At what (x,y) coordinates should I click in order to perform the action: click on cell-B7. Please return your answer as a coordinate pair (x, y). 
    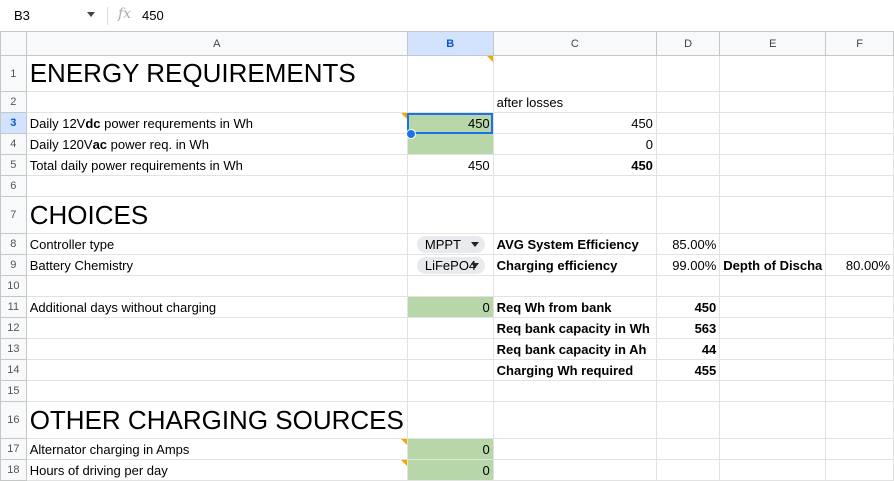
    Looking at the image, I should click on (450, 215).